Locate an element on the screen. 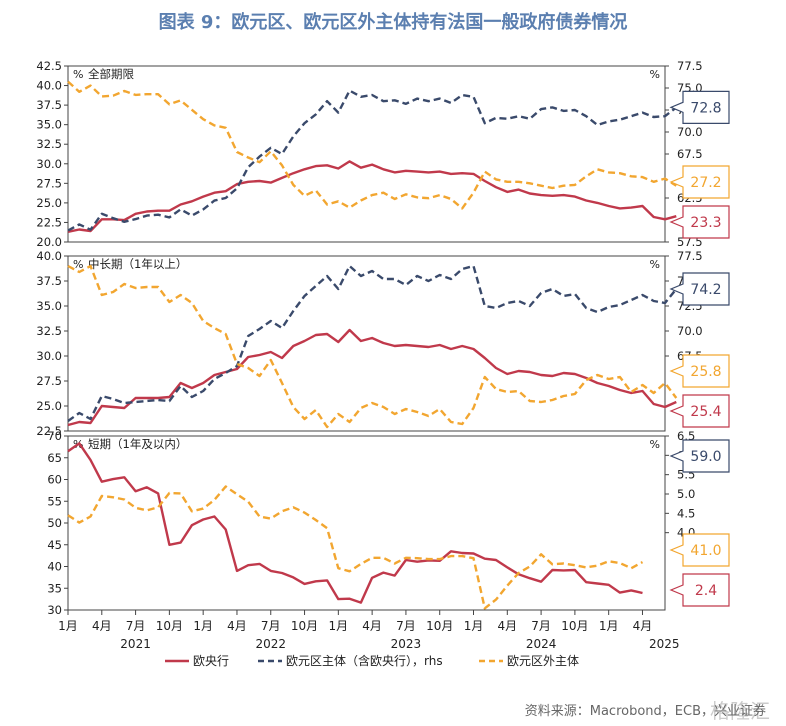 This screenshot has height=726, width=786. left-tick-label: 55 is located at coordinates (54, 501).